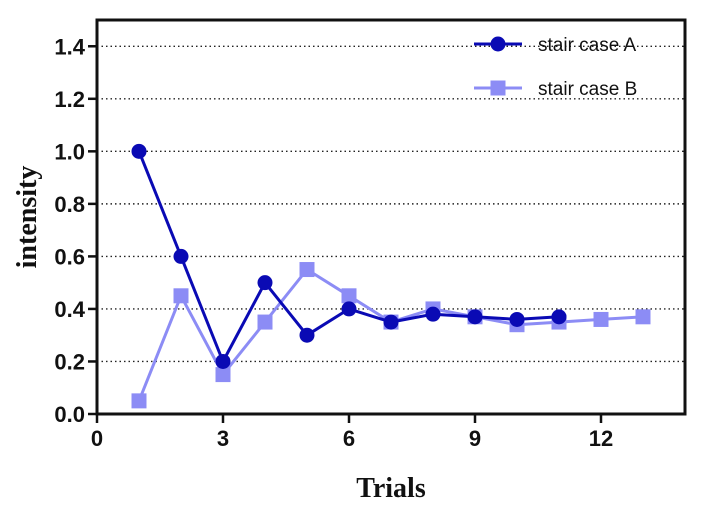 The height and width of the screenshot is (511, 704). Describe the element at coordinates (69, 361) in the screenshot. I see `y-tick-label: 0.2` at that location.